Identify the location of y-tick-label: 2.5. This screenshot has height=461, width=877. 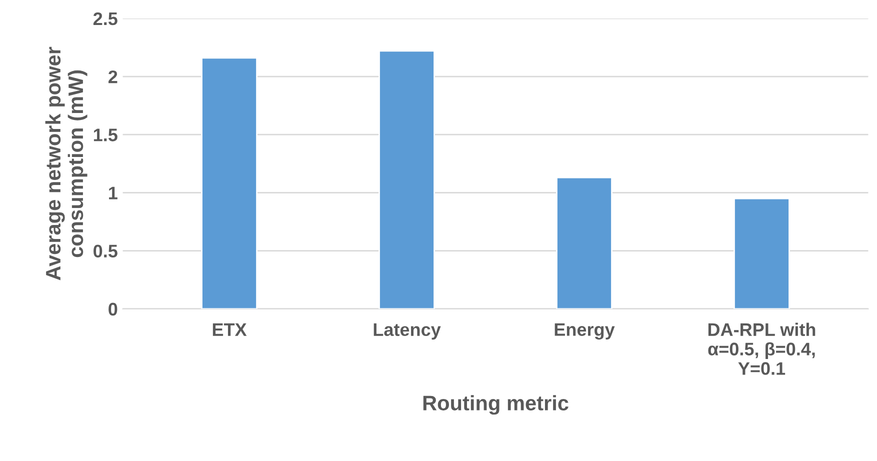
(105, 19).